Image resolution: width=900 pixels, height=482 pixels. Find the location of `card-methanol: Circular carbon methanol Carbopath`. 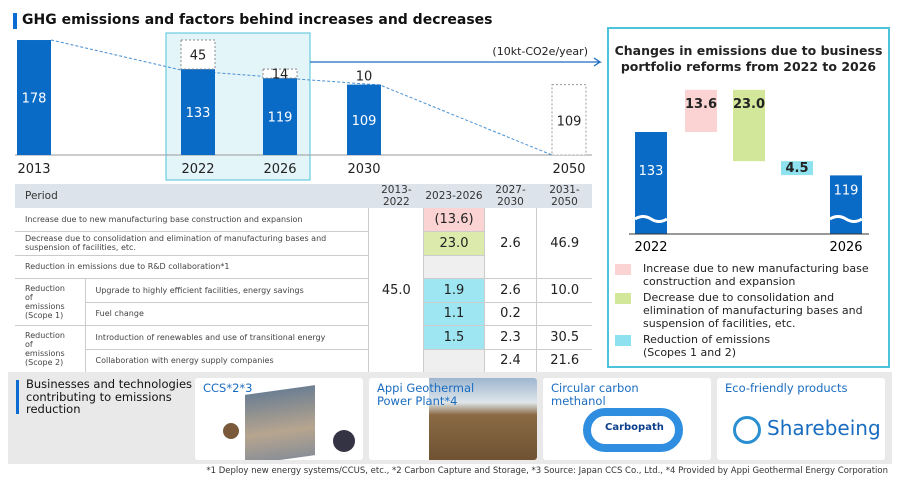

card-methanol: Circular carbon methanol Carbopath is located at coordinates (627, 419).